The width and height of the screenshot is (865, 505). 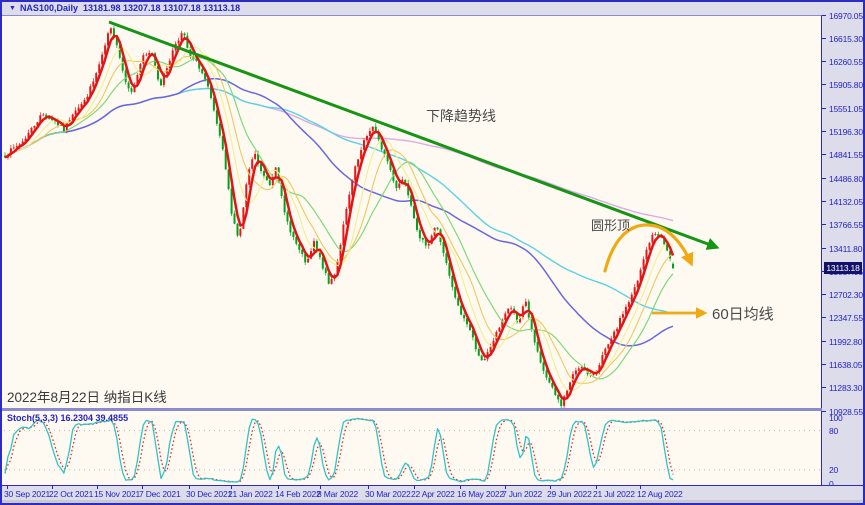 What do you see at coordinates (831, 483) in the screenshot?
I see `stoch-axis-label: 0` at bounding box center [831, 483].